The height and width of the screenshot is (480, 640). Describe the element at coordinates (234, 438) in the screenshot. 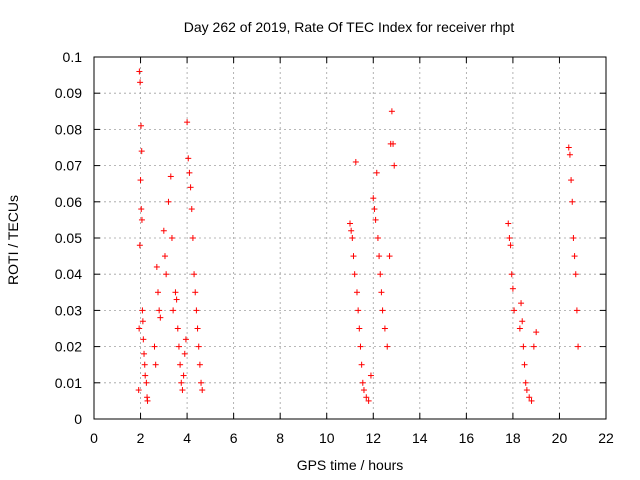

I see `x-tick-label: 6` at that location.